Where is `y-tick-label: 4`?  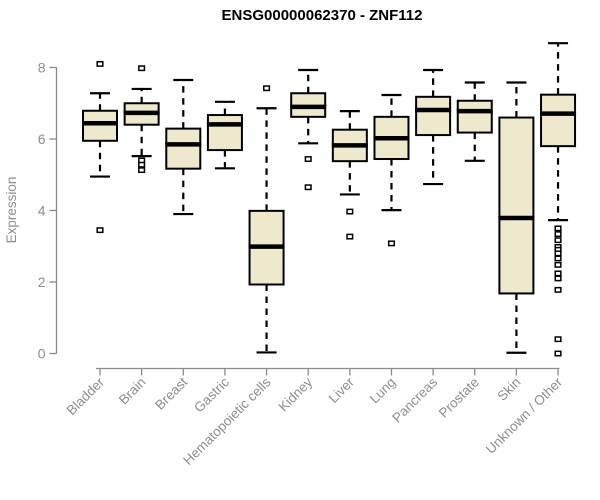
y-tick-label: 4 is located at coordinates (42, 211).